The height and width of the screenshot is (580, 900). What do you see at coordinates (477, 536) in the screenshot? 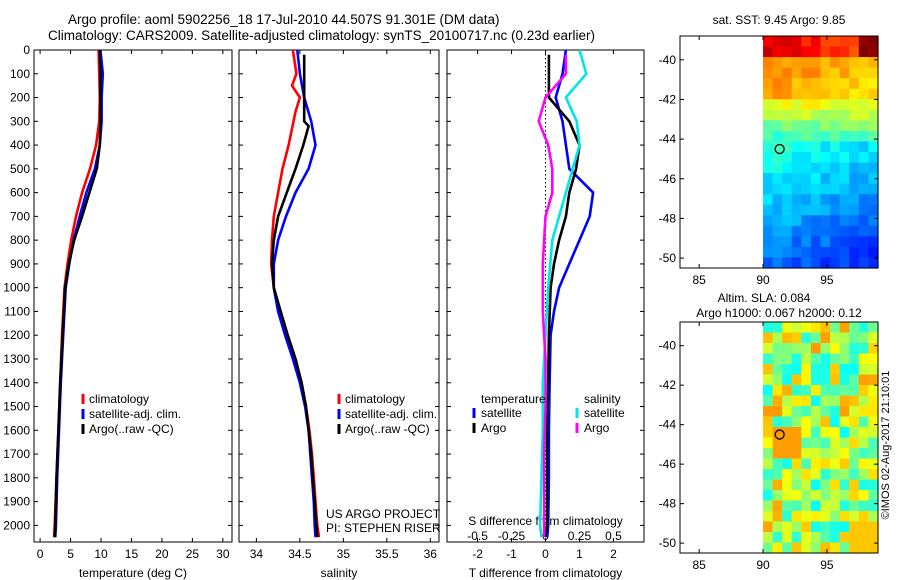
I see `top-x-tick-label: -0.5` at bounding box center [477, 536].